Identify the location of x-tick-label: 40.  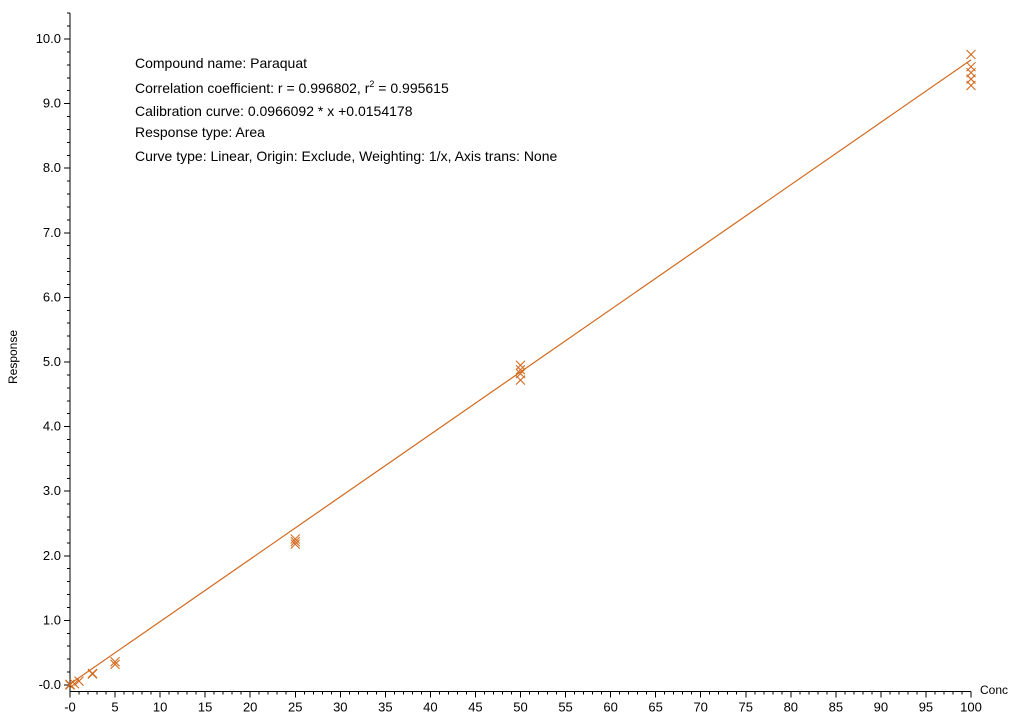
(430, 706).